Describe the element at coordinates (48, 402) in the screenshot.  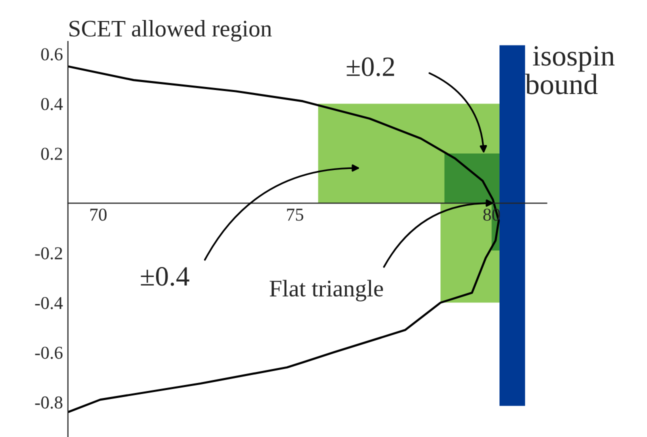
I see `y-tick-label: -0.8` at that location.